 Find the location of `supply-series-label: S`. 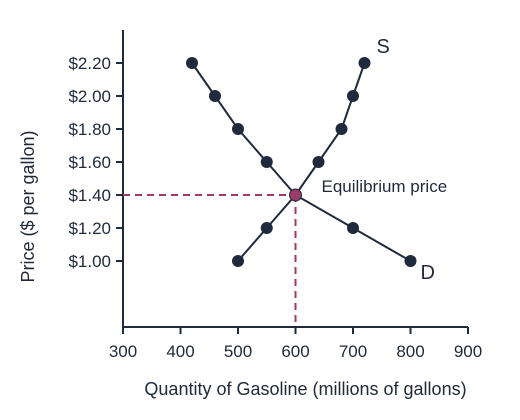

supply-series-label: S is located at coordinates (383, 47).